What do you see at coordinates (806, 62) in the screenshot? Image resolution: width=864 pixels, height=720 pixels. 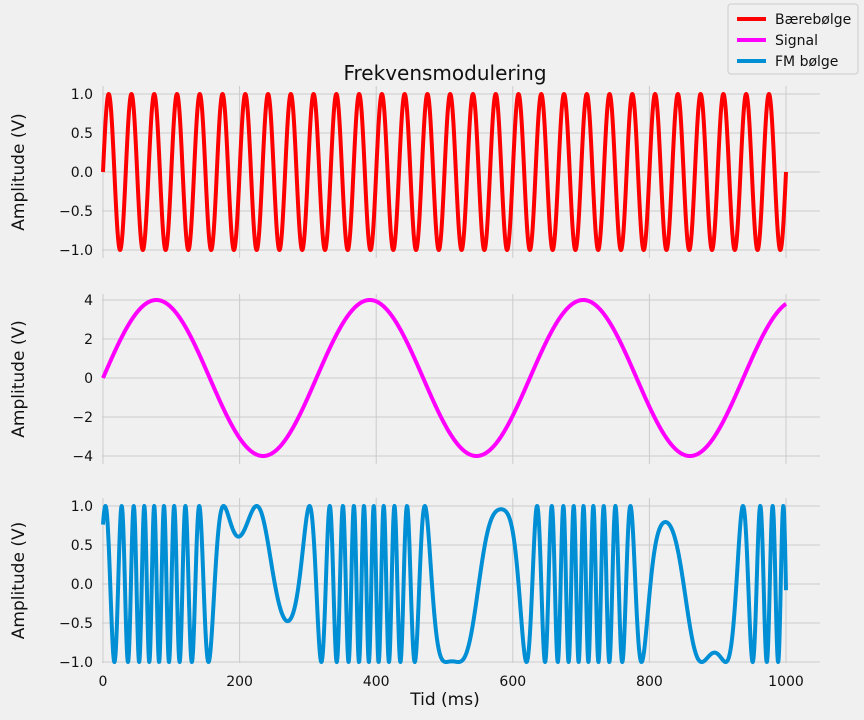 I see `legend-label: FM bølge` at bounding box center [806, 62].